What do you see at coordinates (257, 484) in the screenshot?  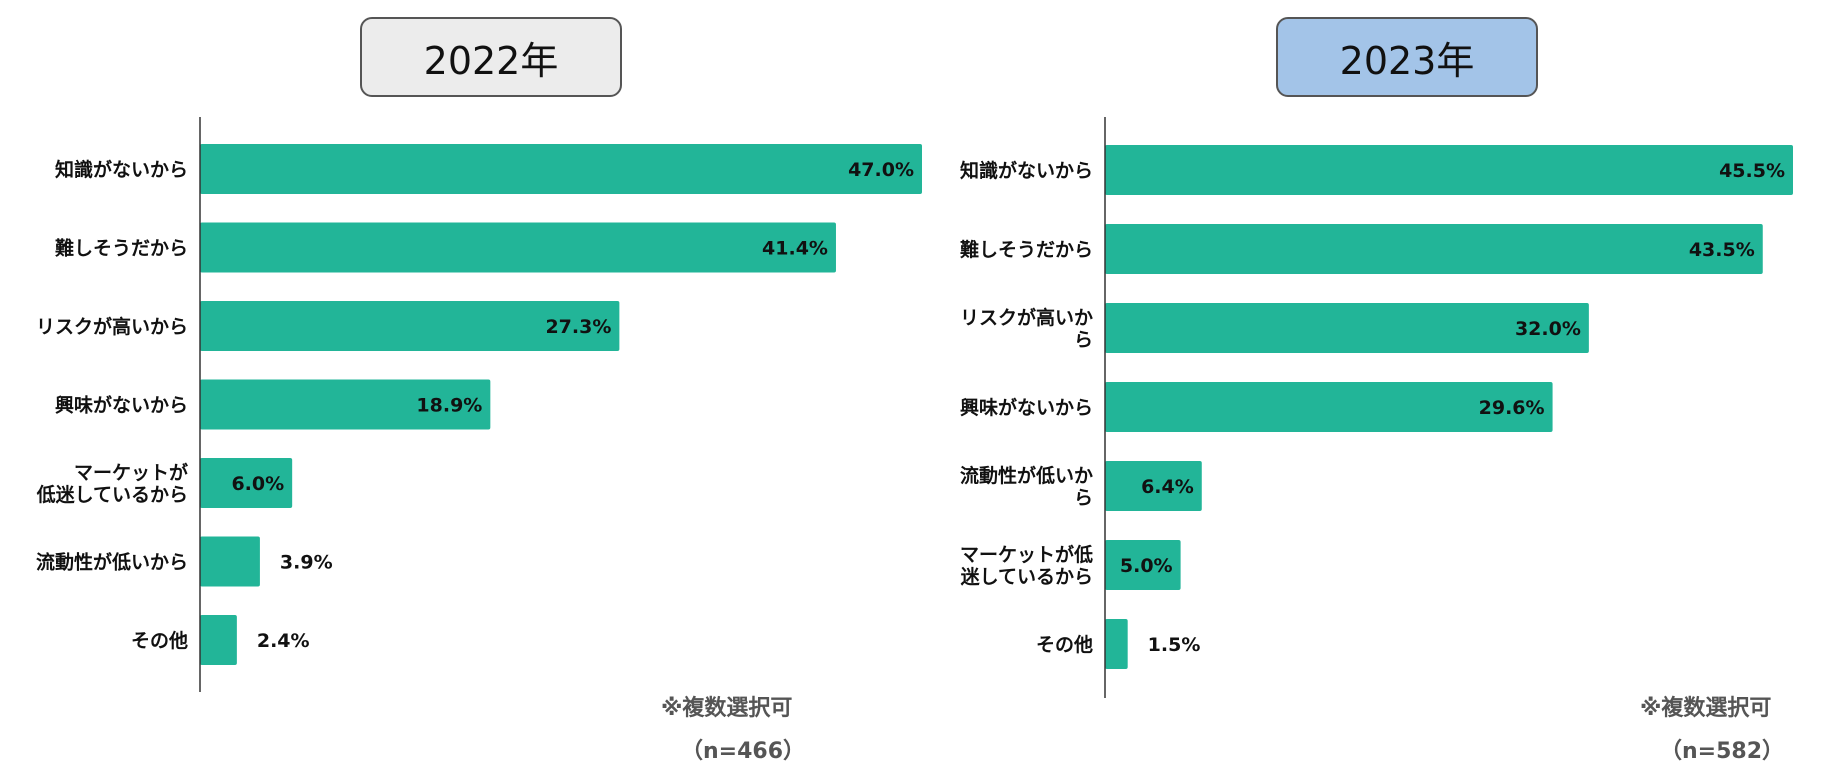 I see `value-label: 6.0%` at bounding box center [257, 484].